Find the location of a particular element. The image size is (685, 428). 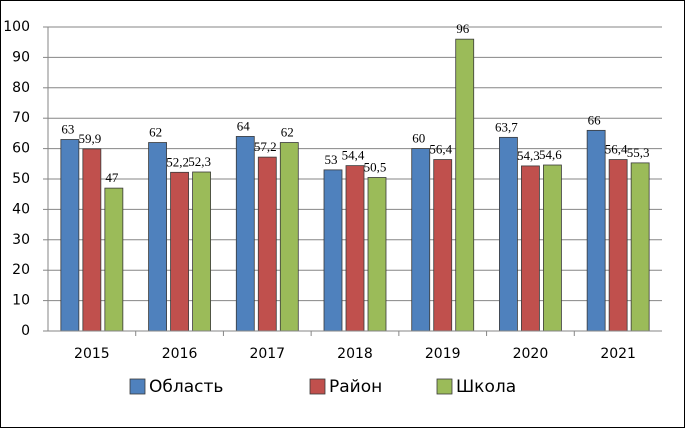

data-label: 53 is located at coordinates (331, 159).